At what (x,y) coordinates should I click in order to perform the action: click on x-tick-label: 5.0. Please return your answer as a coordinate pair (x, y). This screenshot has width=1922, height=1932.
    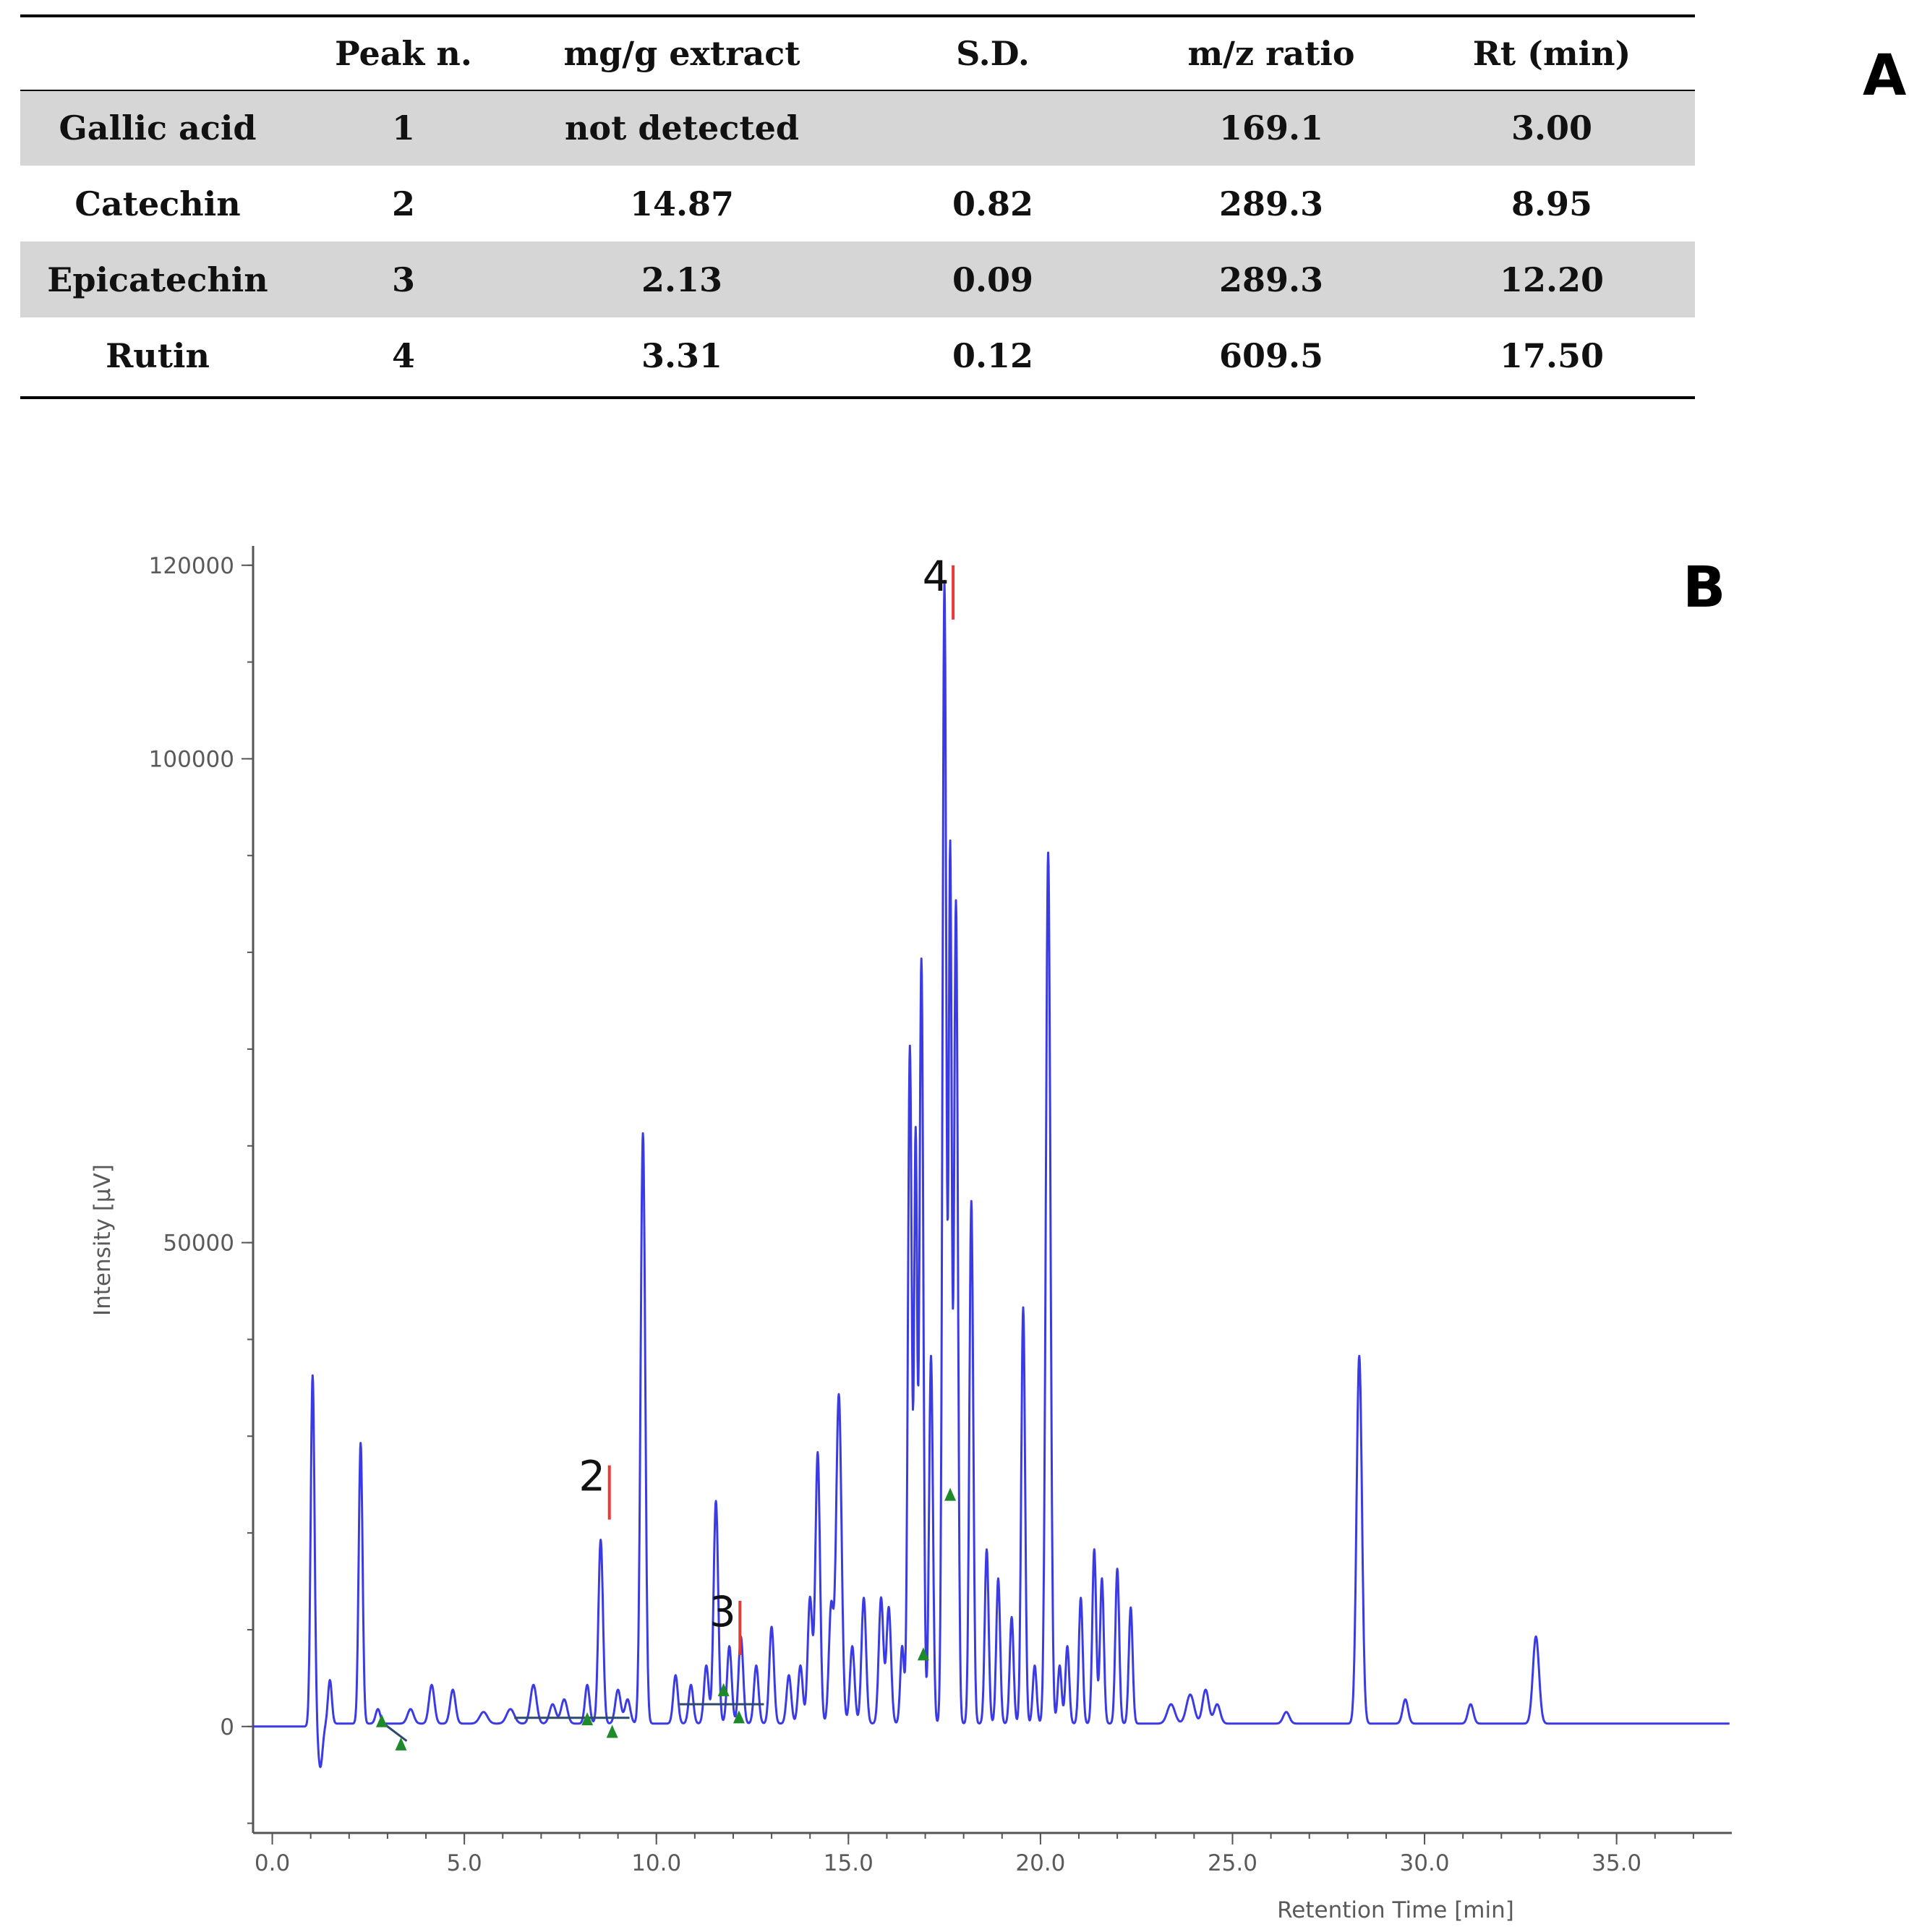
    Looking at the image, I should click on (464, 1863).